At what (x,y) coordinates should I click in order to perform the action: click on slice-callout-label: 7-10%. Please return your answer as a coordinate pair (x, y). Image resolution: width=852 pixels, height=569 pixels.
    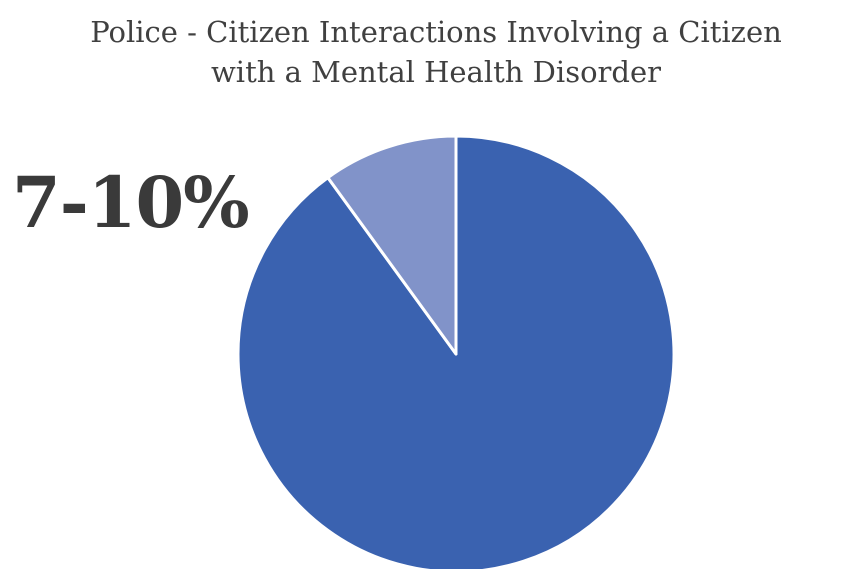
    Looking at the image, I should click on (131, 202).